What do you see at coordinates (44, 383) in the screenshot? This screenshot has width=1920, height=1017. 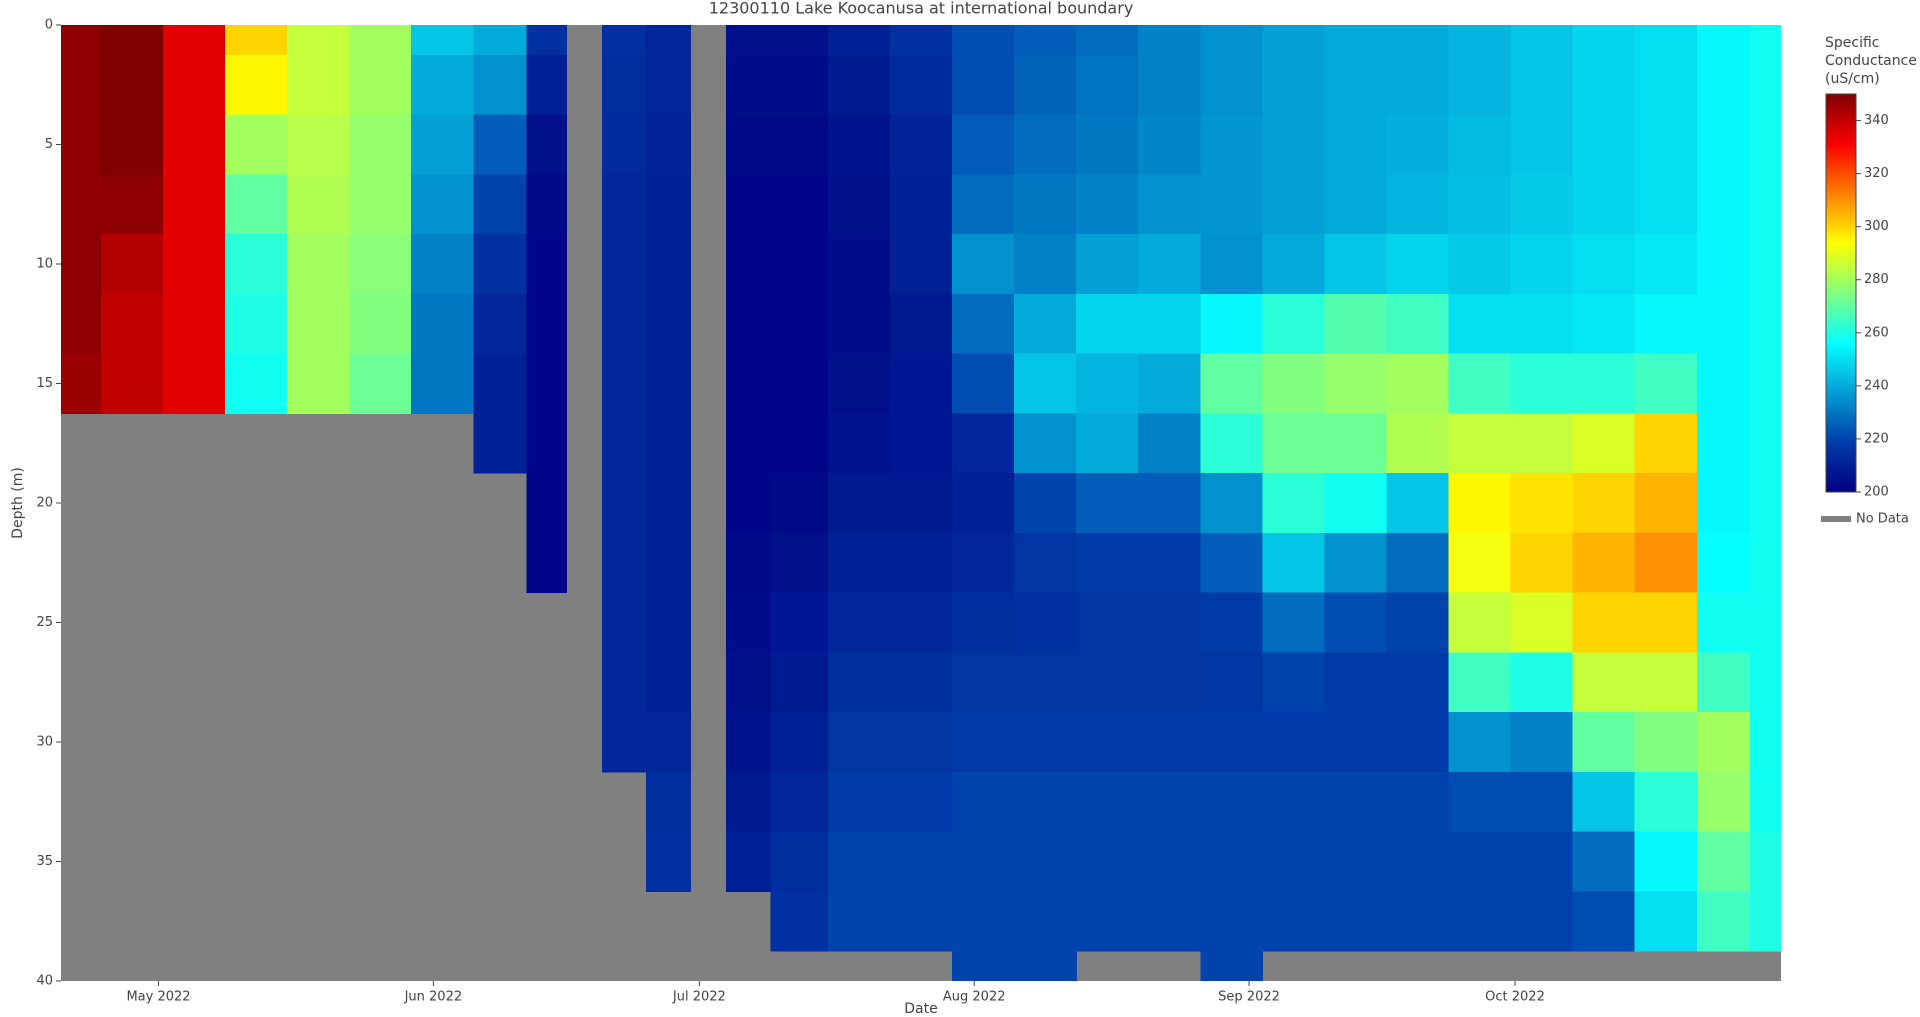 I see `y-tick-label: 15` at bounding box center [44, 383].